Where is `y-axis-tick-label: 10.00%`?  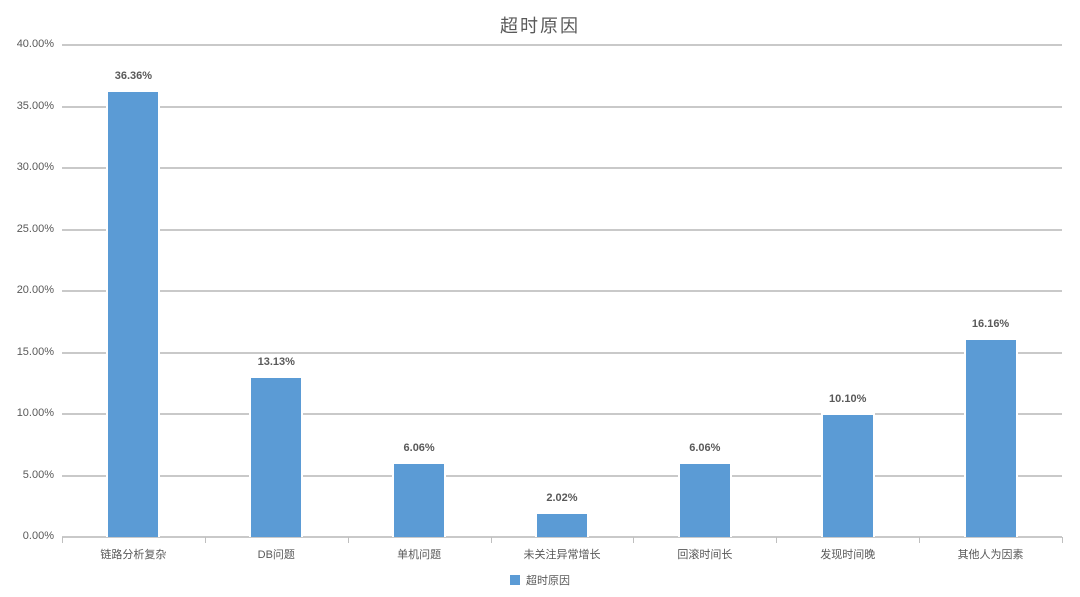 y-axis-tick-label: 10.00% is located at coordinates (35, 413).